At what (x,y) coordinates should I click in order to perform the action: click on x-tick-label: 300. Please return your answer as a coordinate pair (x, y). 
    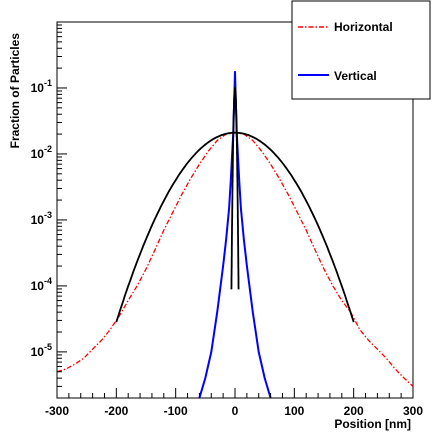
    Looking at the image, I should click on (413, 411).